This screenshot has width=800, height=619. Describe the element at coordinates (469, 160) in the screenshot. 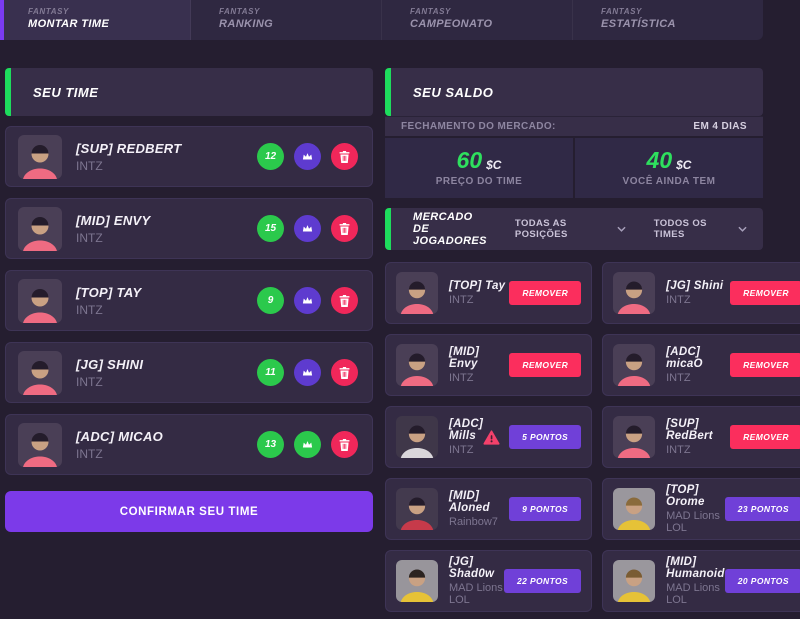

I see `team-price-value: 60` at that location.